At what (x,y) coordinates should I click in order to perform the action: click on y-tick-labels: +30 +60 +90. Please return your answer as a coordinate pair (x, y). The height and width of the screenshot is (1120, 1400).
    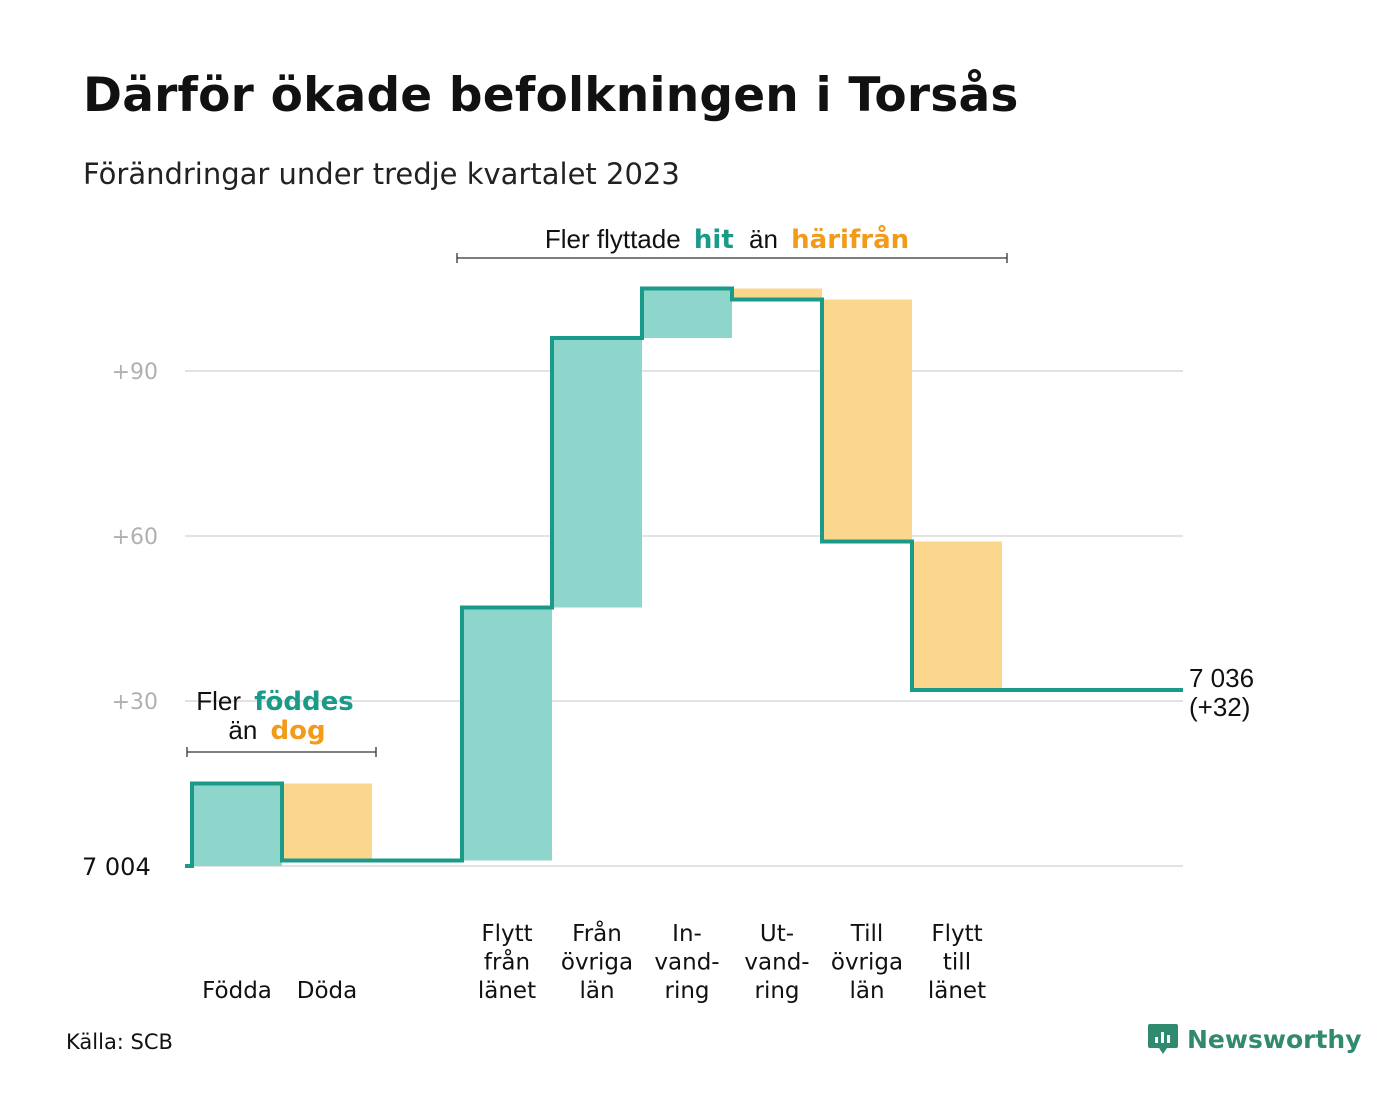
    Looking at the image, I should click on (135, 537).